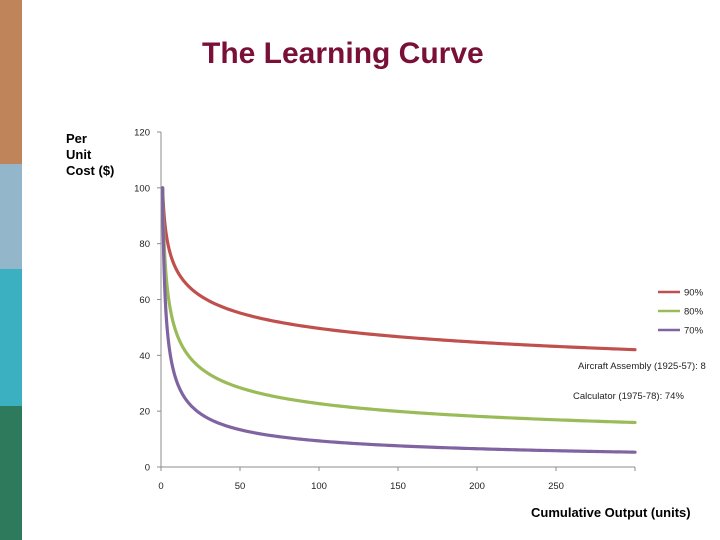 Image resolution: width=720 pixels, height=540 pixels. I want to click on x-axis-label: Cumulative Output (units), so click(611, 512).